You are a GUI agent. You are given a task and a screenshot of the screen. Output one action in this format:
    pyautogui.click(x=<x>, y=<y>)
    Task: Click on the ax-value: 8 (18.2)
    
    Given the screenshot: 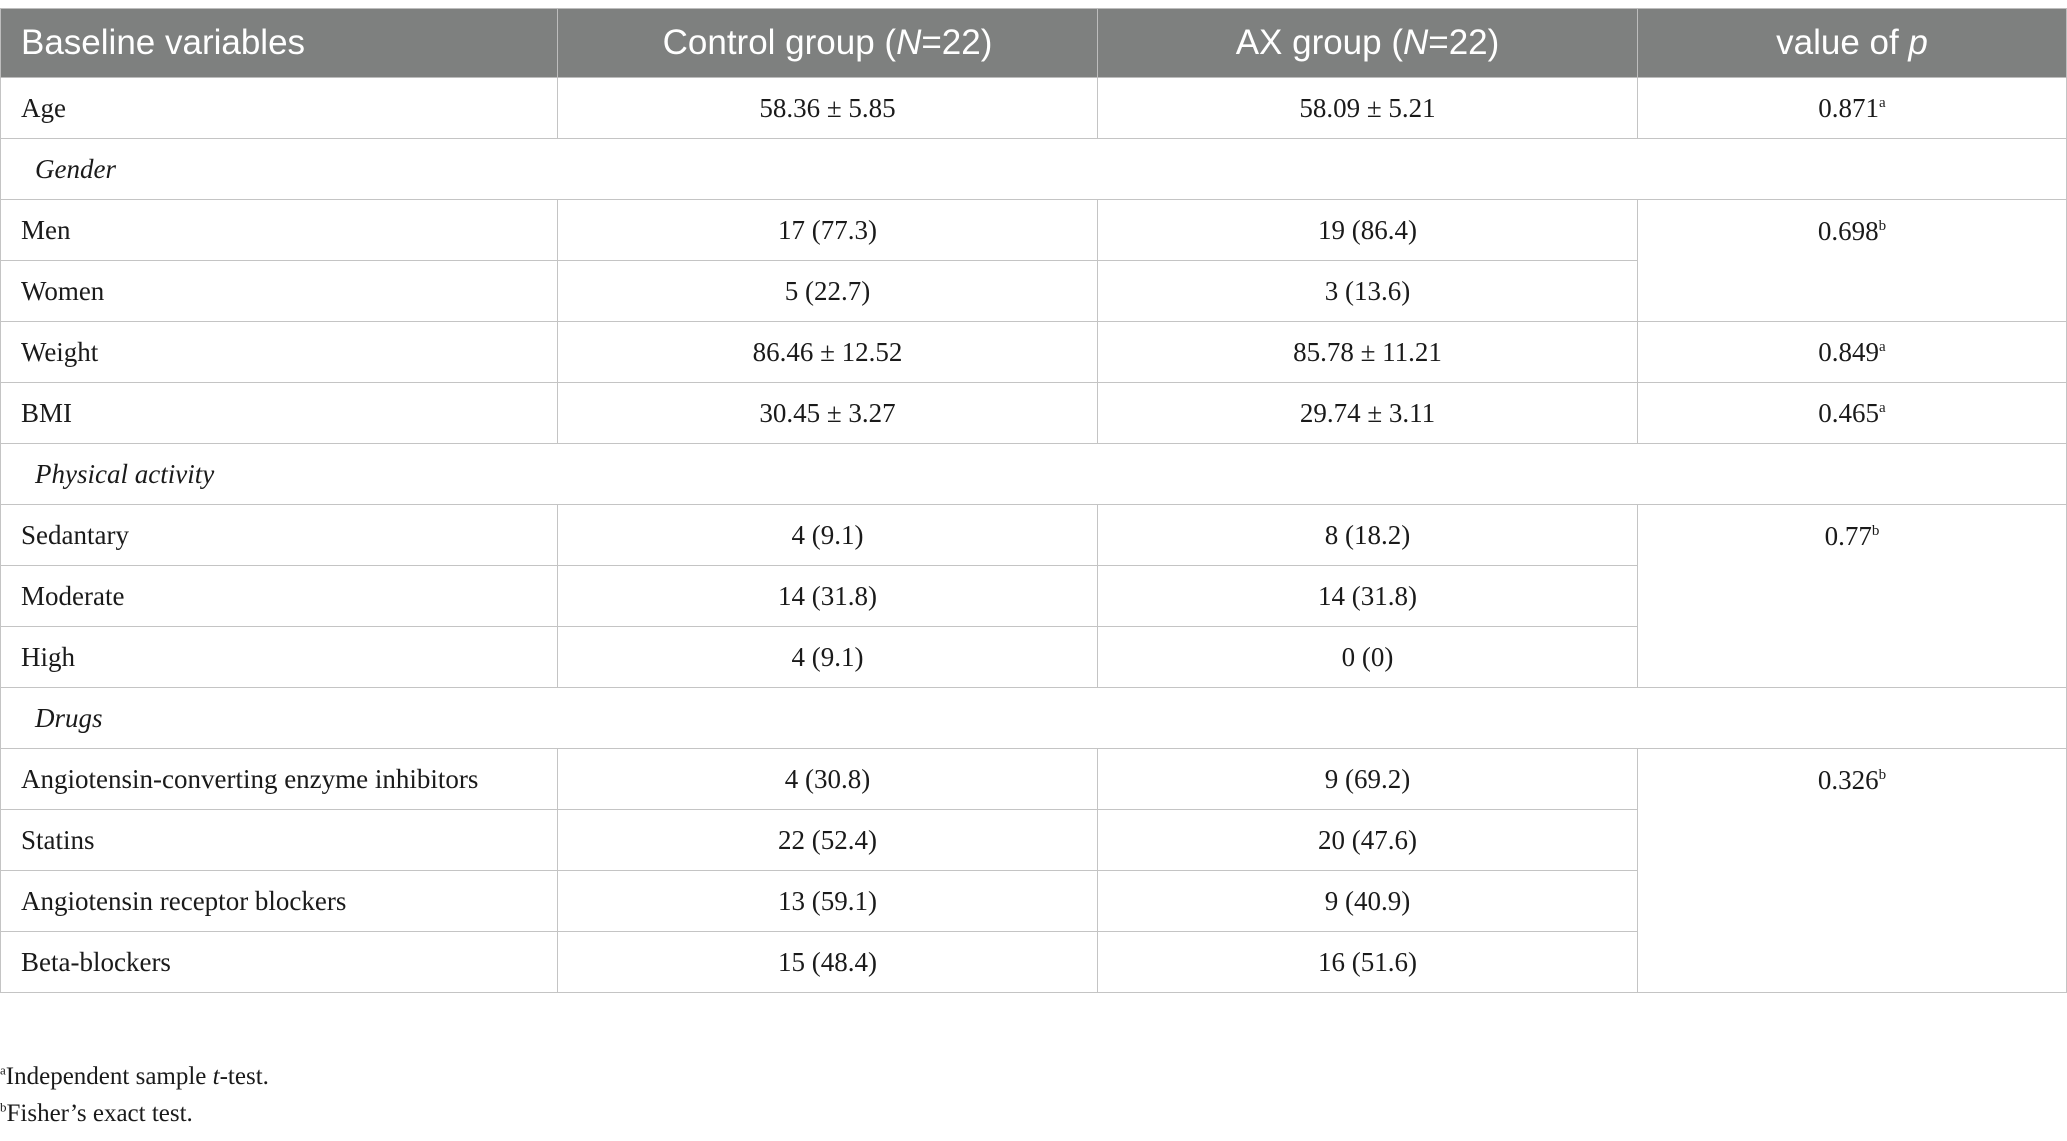 What is the action you would take?
    pyautogui.click(x=1367, y=535)
    